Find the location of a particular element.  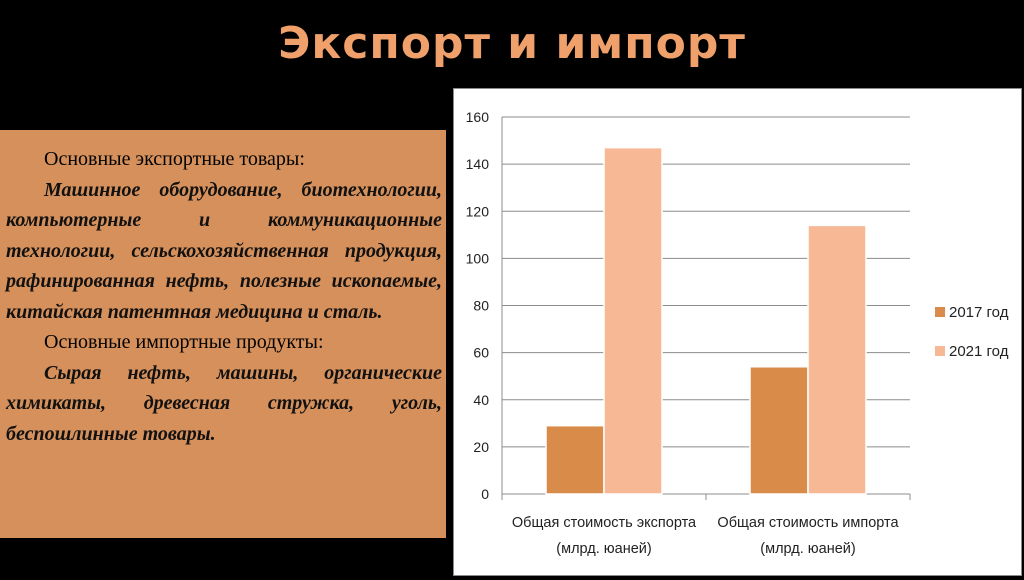

y-tick-label: 60 is located at coordinates (481, 353).